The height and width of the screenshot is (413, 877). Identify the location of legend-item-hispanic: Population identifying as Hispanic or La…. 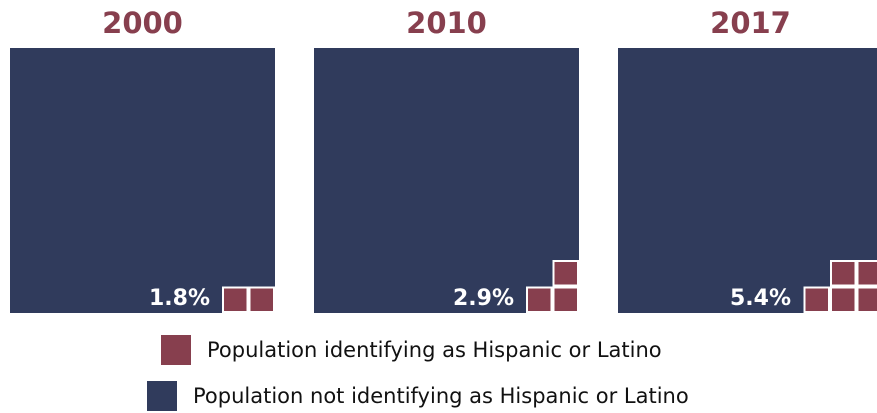
(438, 351).